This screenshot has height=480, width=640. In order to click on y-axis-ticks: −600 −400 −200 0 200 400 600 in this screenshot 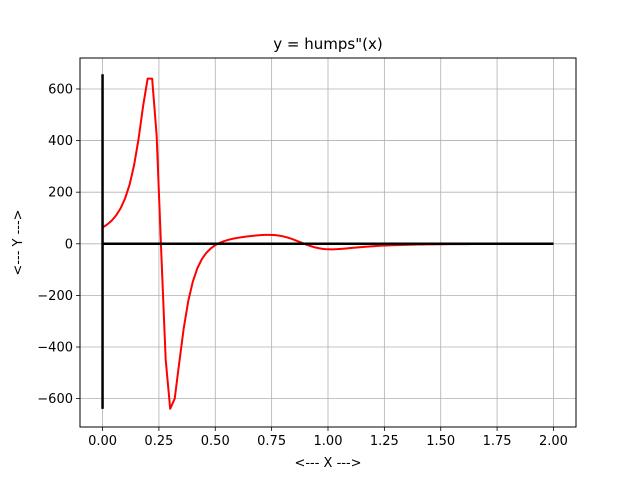, I will do `click(58, 244)`.